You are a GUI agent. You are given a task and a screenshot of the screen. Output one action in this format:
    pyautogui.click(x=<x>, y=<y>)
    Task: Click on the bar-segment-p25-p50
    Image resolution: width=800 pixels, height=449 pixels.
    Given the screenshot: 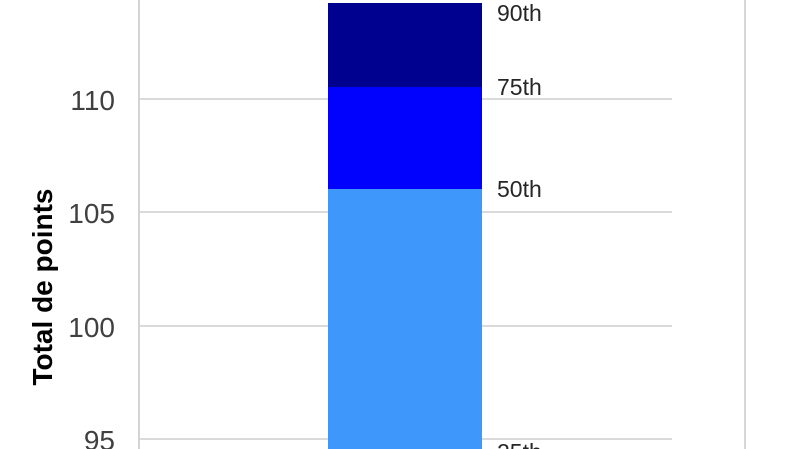 What is the action you would take?
    pyautogui.click(x=405, y=319)
    